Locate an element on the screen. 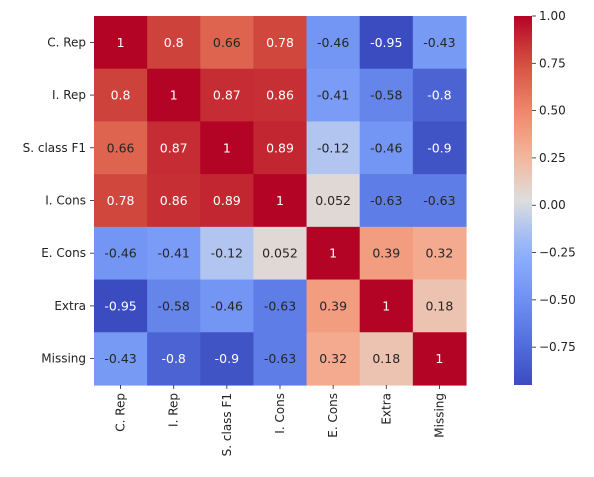  cell-value-label: -0.95 is located at coordinates (120, 305).